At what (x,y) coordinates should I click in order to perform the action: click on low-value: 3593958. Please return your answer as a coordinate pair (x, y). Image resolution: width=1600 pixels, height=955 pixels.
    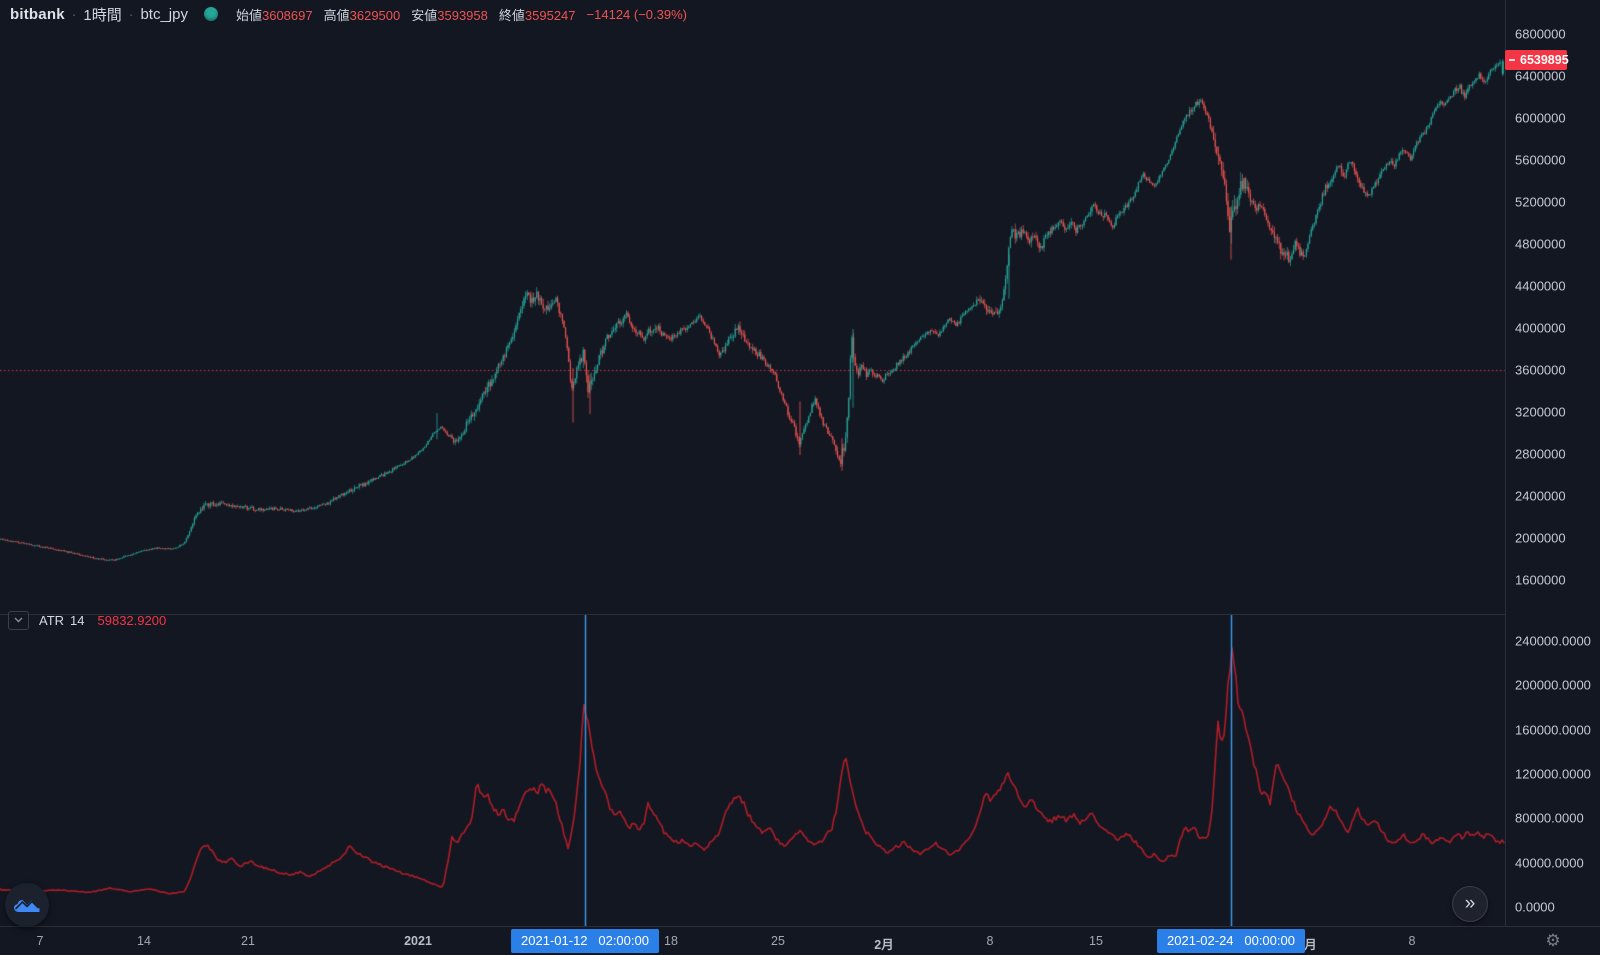
    Looking at the image, I should click on (462, 15).